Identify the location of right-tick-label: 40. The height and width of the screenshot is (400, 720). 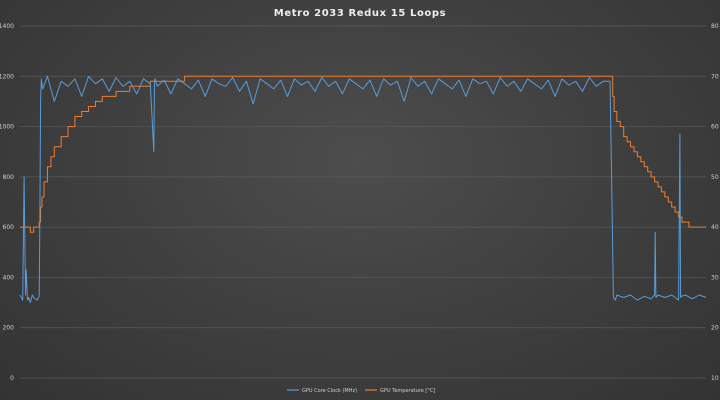
(715, 227).